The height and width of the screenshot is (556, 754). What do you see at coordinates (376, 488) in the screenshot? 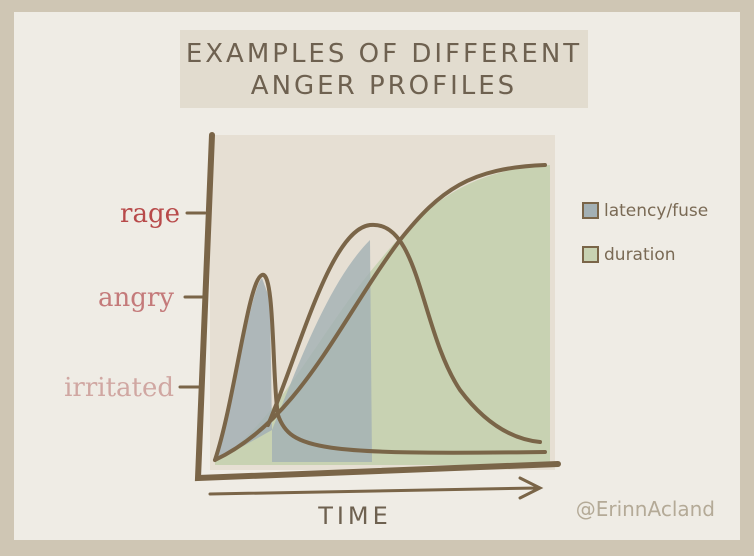
I see `time-arrow` at bounding box center [376, 488].